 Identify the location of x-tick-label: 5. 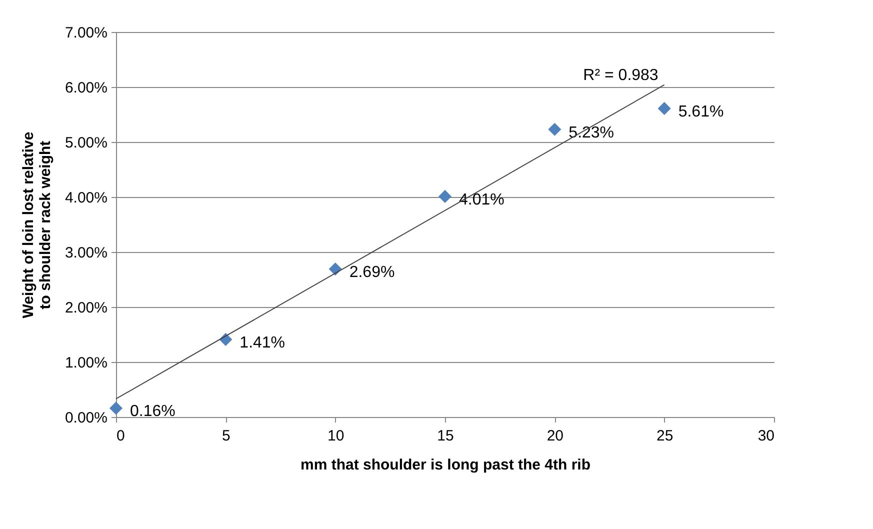
(226, 436).